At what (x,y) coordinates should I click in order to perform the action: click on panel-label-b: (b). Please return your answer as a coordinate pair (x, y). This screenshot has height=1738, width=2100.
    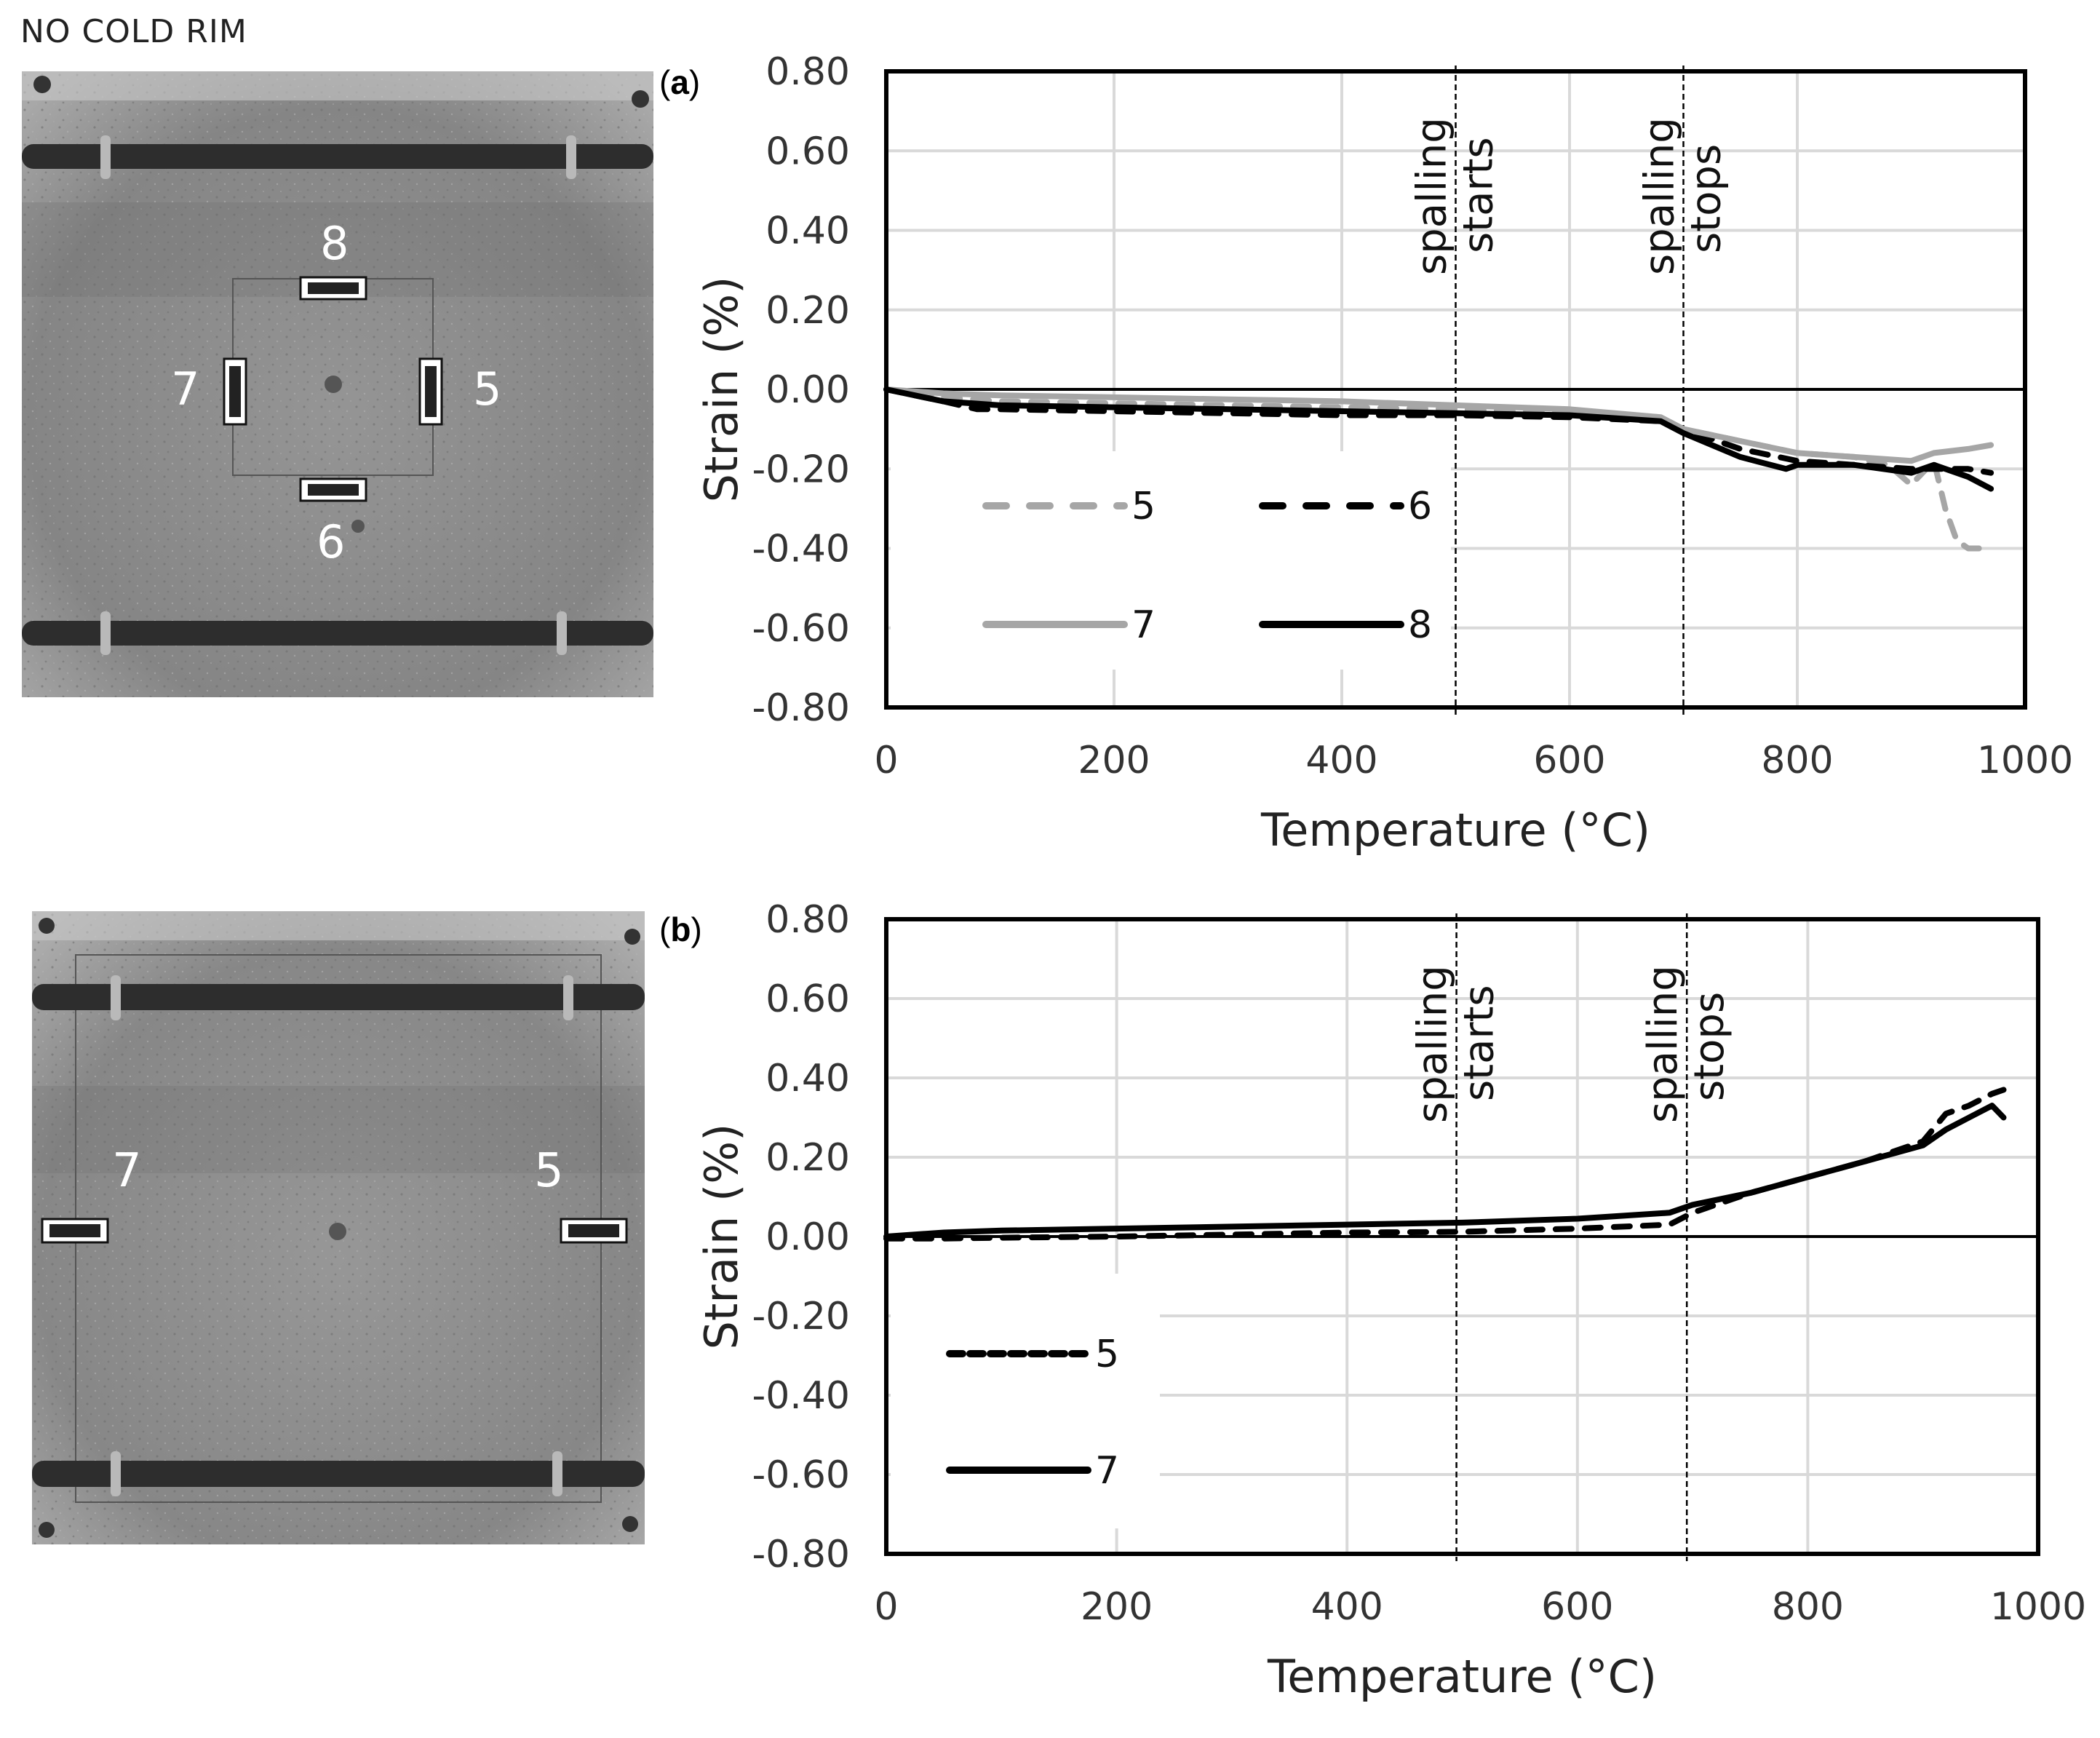
    Looking at the image, I should click on (680, 929).